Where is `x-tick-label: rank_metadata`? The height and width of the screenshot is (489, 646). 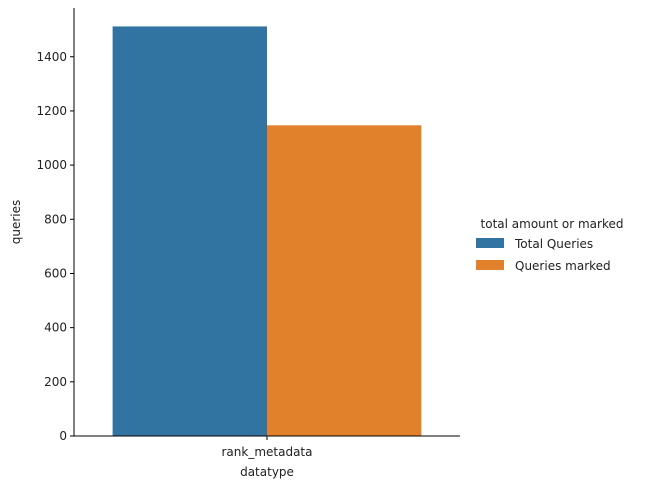 x-tick-label: rank_metadata is located at coordinates (266, 452).